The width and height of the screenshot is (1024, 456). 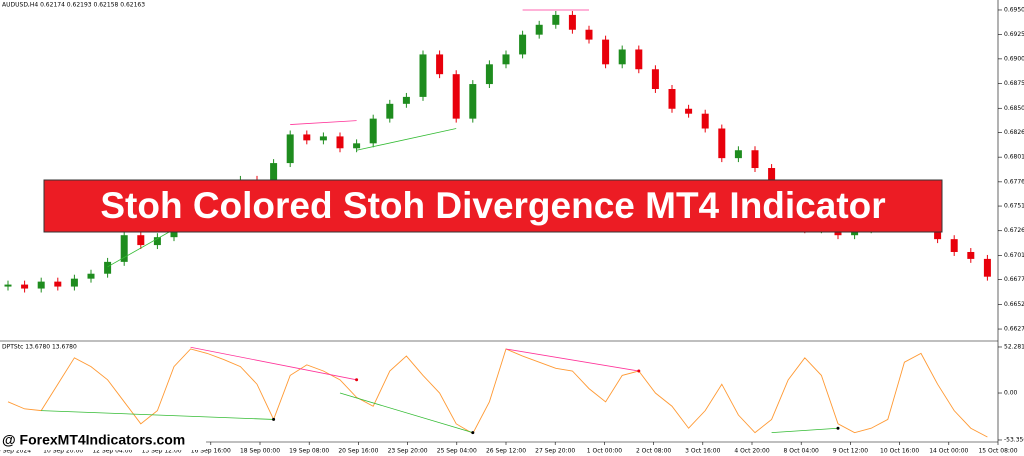 I want to click on x-tick-label: 3 Oct 16:00, so click(x=702, y=451).